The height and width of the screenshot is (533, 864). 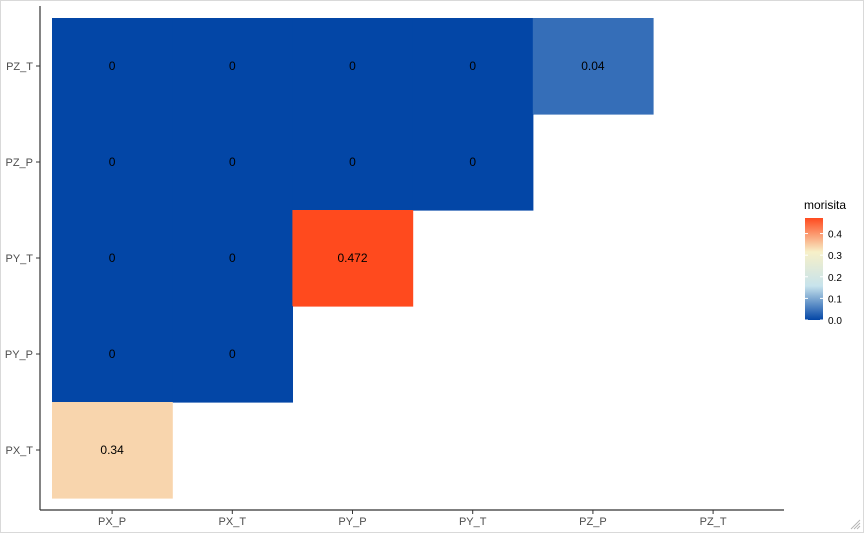 I want to click on heatmap-cell-PY_T-PZ_T, so click(x=473, y=66).